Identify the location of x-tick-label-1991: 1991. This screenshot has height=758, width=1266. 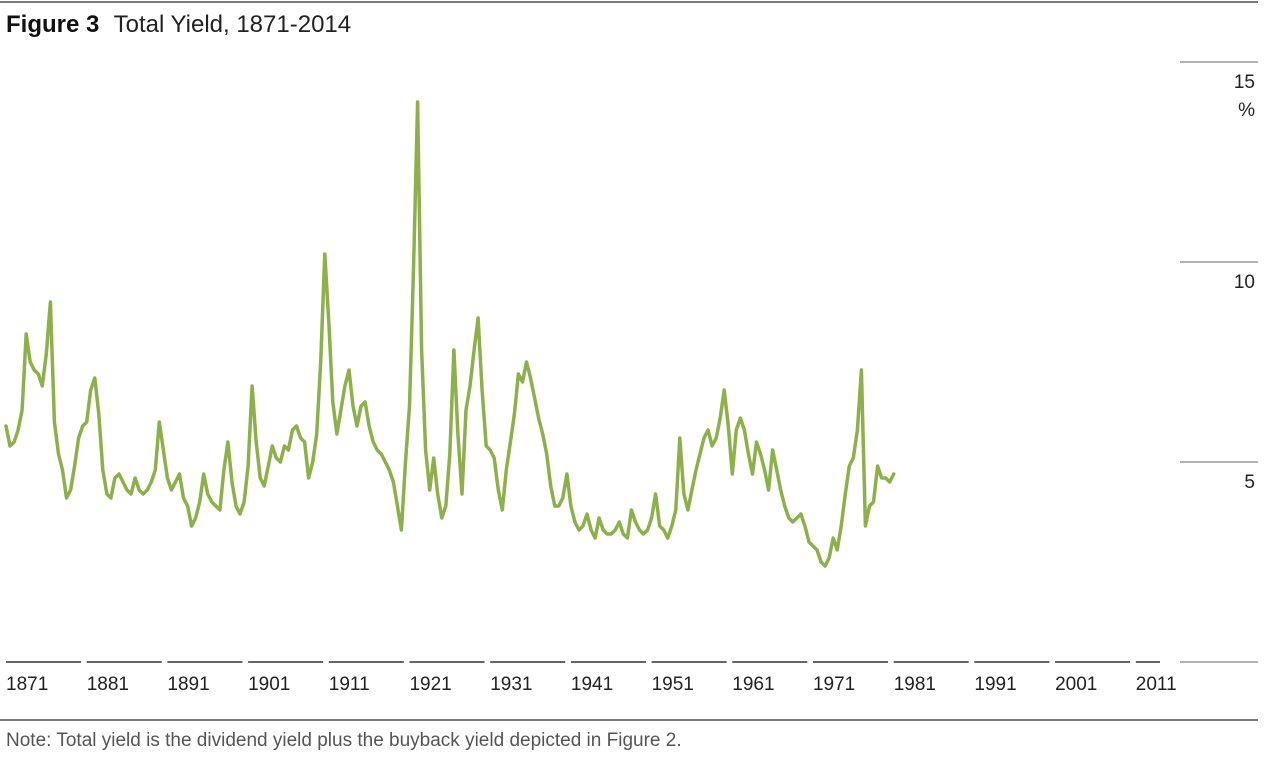
(995, 684).